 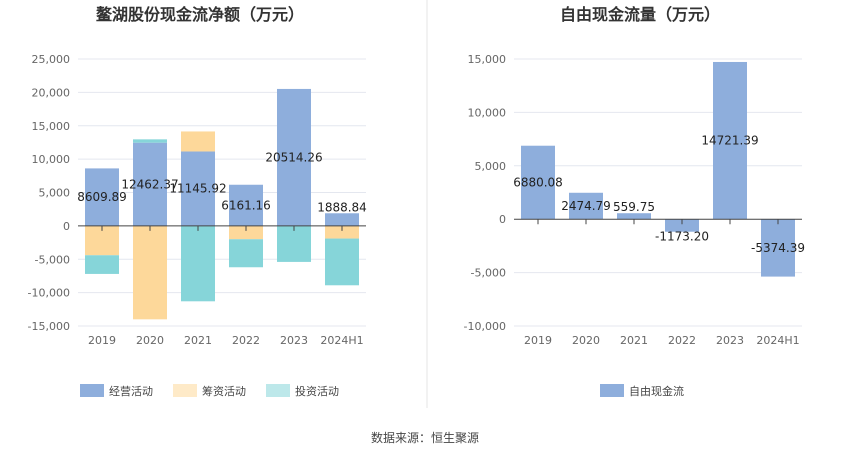 I want to click on chart-title: 自由现金流量（万元）, so click(x=640, y=14).